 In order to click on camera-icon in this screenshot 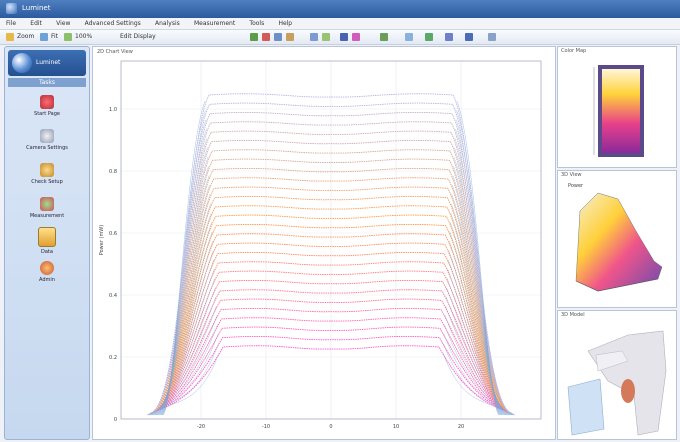, I will do `click(409, 37)`.